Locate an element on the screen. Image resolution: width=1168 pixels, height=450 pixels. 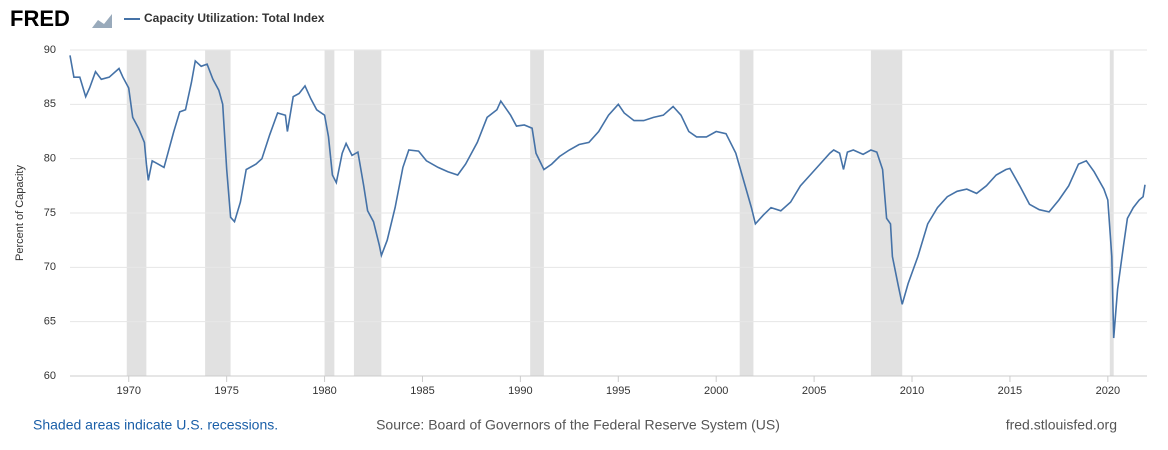
logo-icon is located at coordinates (102, 21).